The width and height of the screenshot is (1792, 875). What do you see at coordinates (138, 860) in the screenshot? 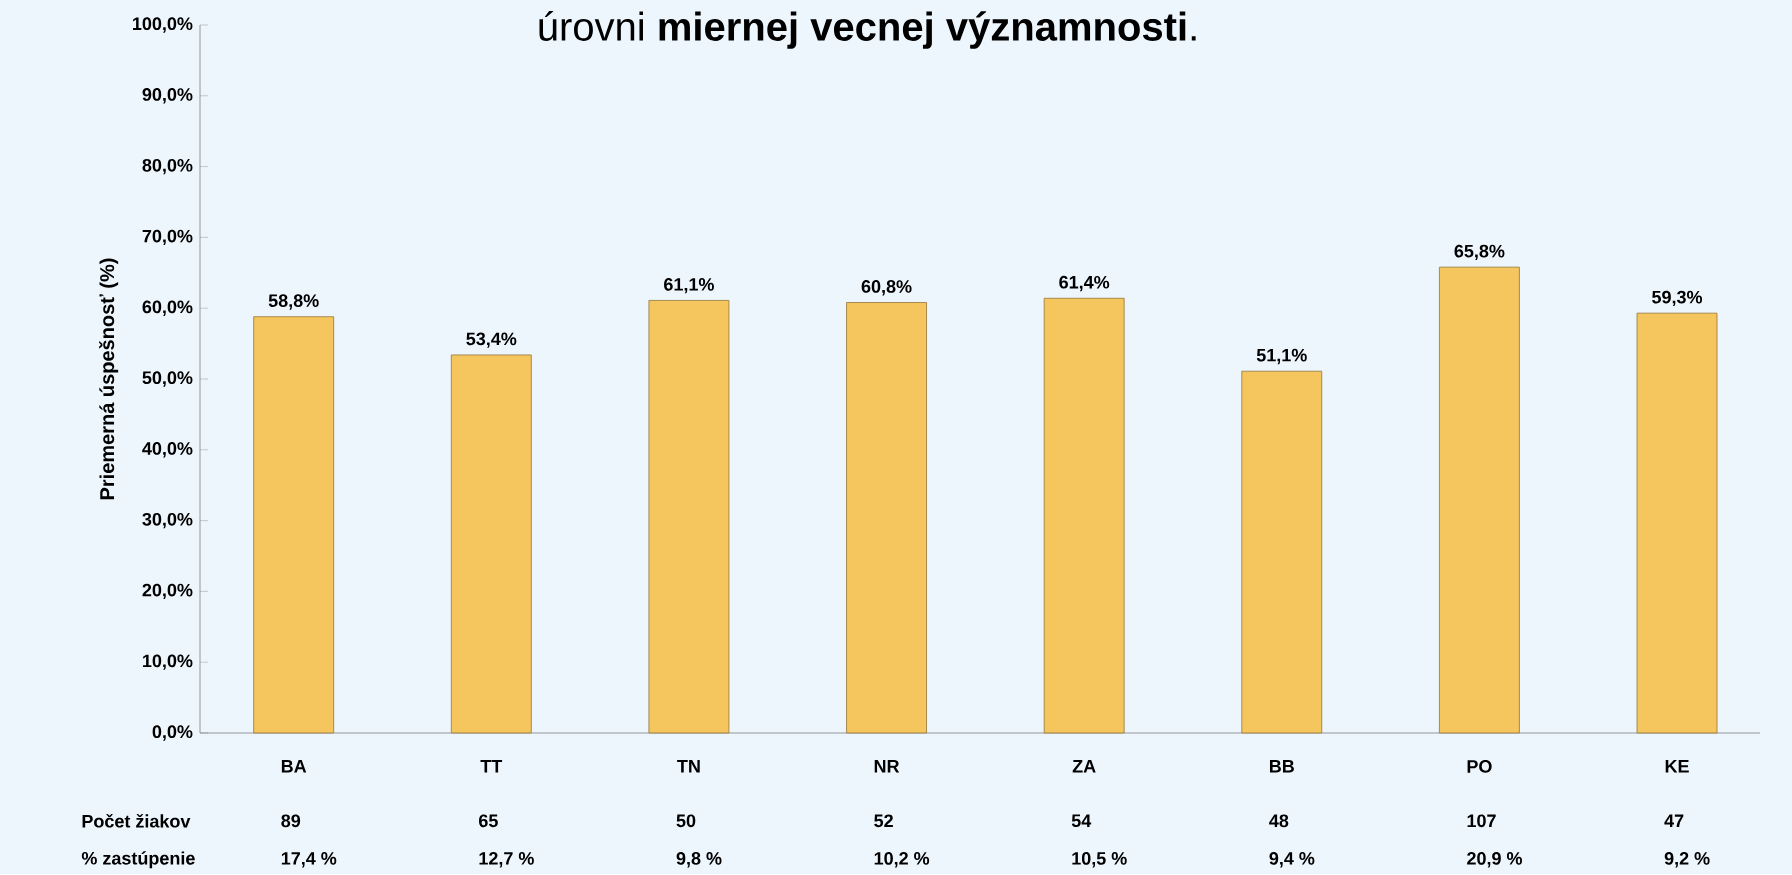
I see `text: % zastúpenie` at bounding box center [138, 860].